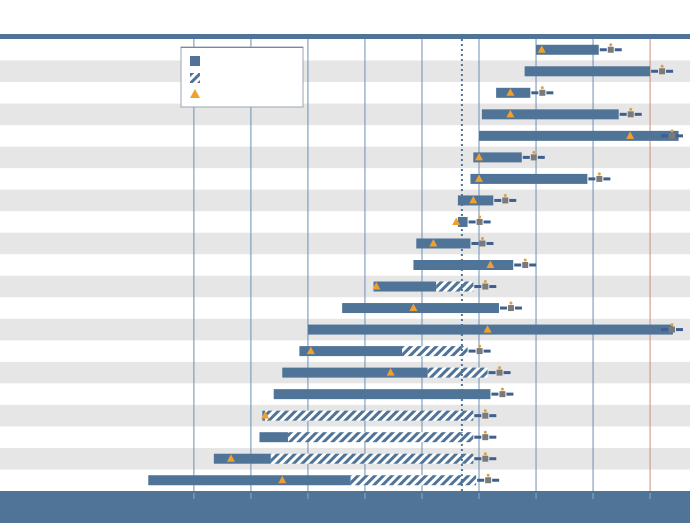  I want to click on legend-solid-swatch, so click(195, 61).